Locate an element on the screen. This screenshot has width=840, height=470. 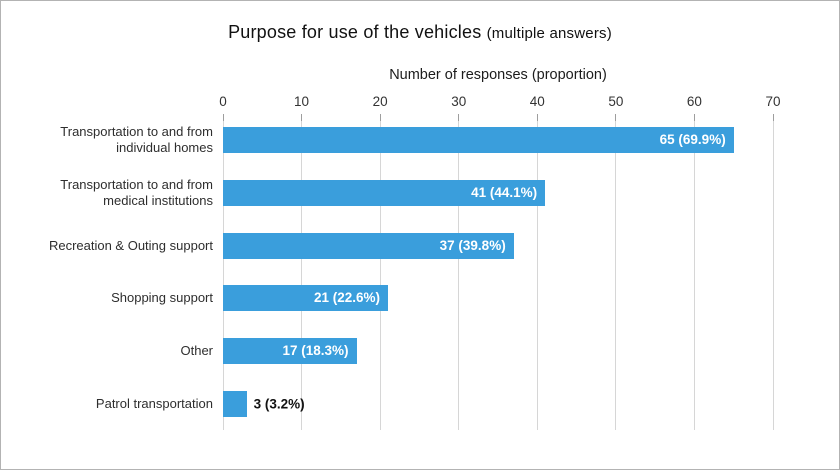
value-label: 41 (44.1%) is located at coordinates (504, 192).